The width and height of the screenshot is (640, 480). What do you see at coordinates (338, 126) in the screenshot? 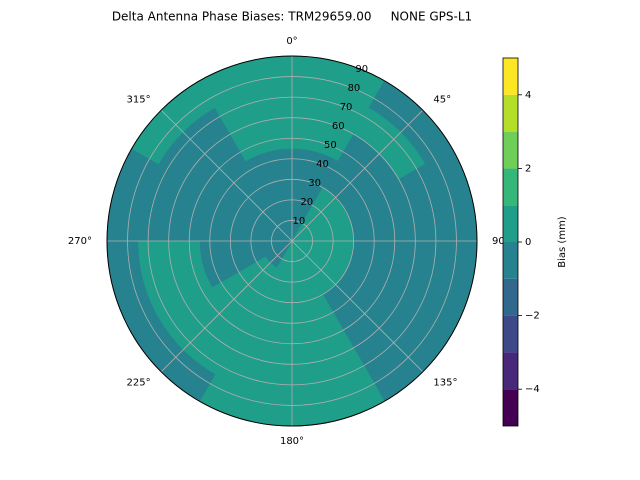
I see `r-tick-label: 60` at bounding box center [338, 126].